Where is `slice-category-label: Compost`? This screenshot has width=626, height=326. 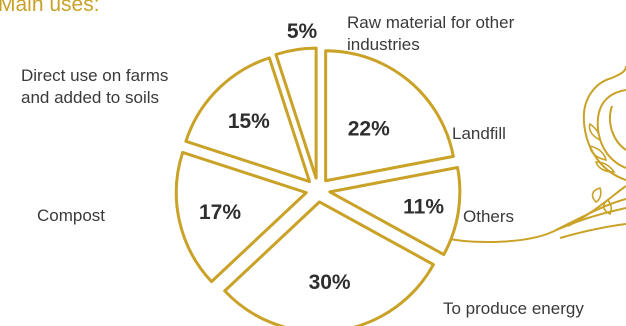 slice-category-label: Compost is located at coordinates (71, 215).